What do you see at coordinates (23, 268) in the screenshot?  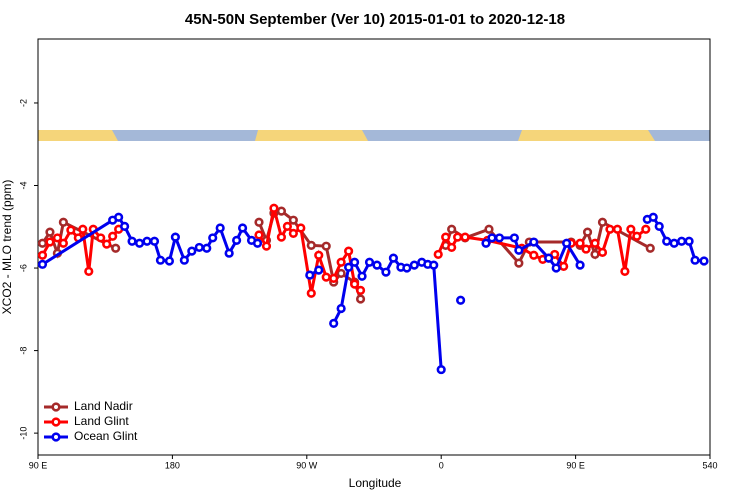 I see `y-tick-label: -6` at bounding box center [23, 268].